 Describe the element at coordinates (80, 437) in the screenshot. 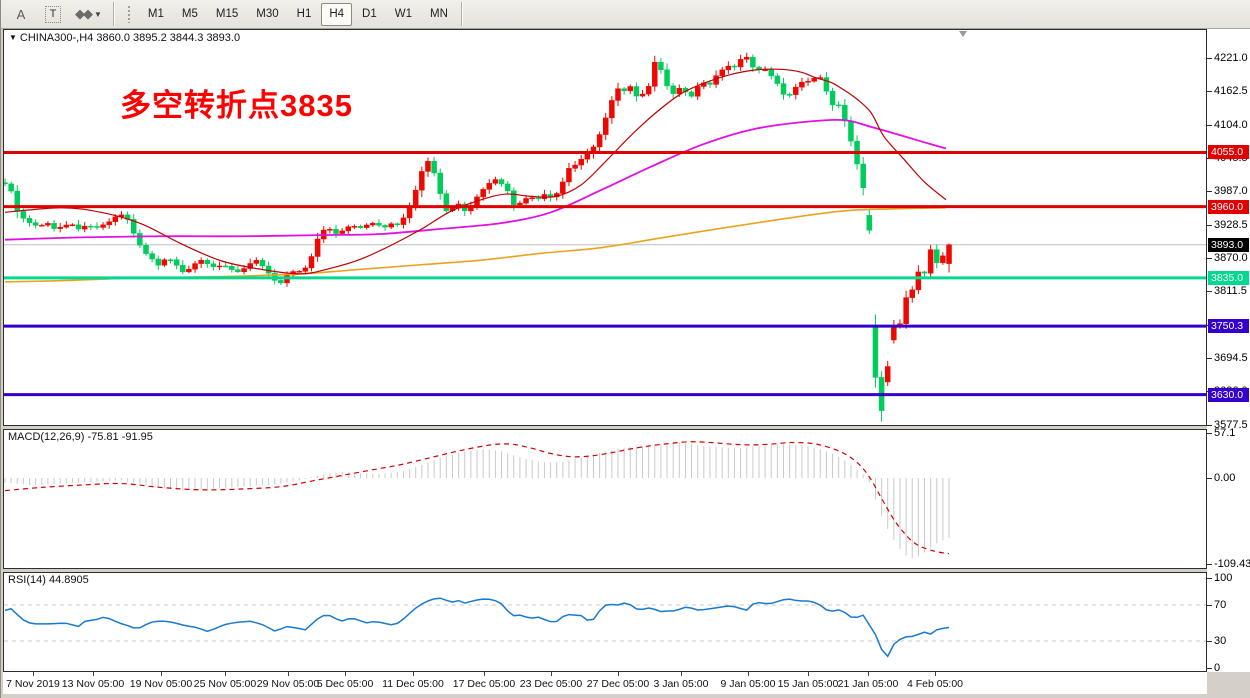

I see `macd-label: MACD(12,26,9) -75.81 -91.95` at that location.